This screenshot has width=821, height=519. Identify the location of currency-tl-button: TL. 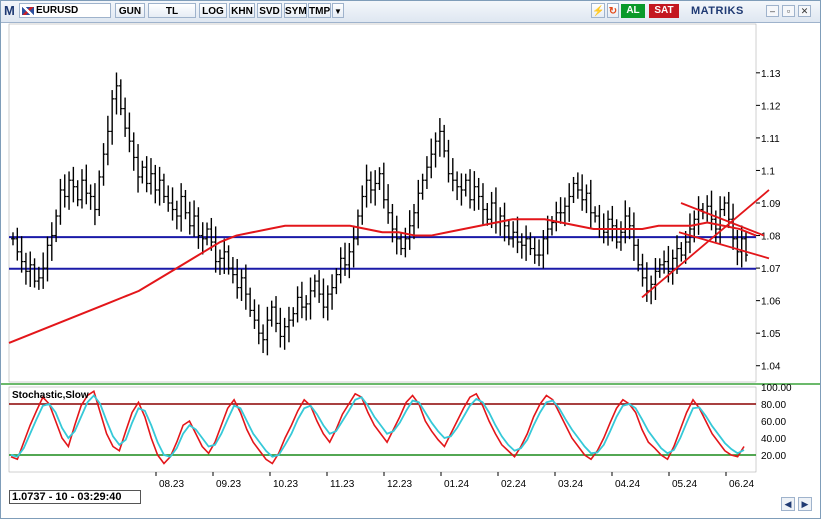
(172, 10).